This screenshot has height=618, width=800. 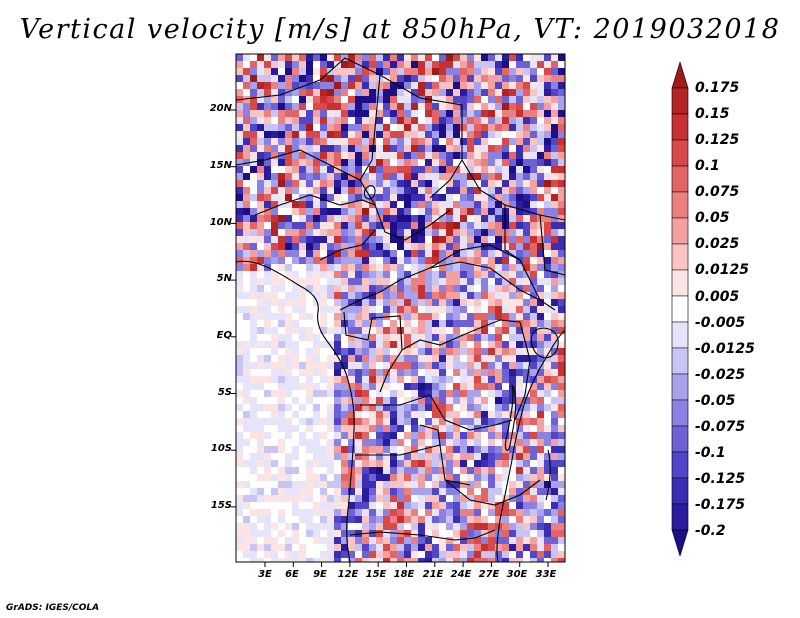 I want to click on colorbar-segment, so click(x=680, y=231).